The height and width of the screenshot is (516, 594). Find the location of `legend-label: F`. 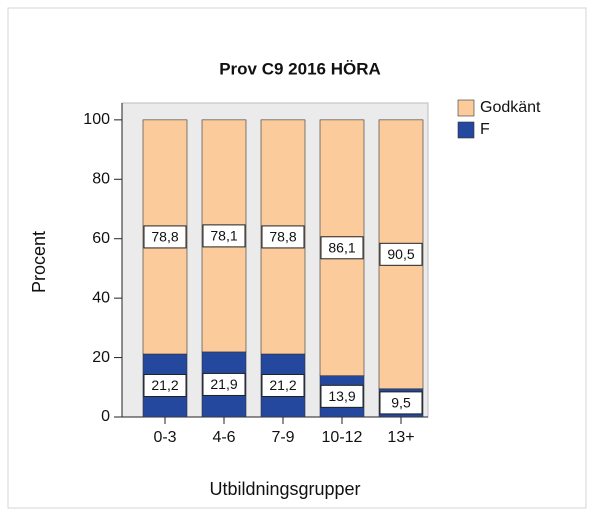

legend-label: F is located at coordinates (485, 129).